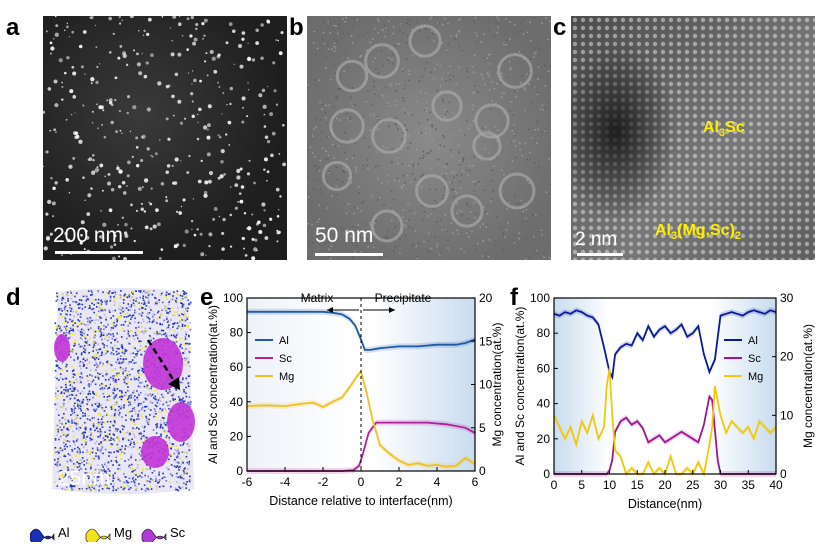  Describe the element at coordinates (165, 138) in the screenshot. I see `micrograph-a: 200 nm` at that location.